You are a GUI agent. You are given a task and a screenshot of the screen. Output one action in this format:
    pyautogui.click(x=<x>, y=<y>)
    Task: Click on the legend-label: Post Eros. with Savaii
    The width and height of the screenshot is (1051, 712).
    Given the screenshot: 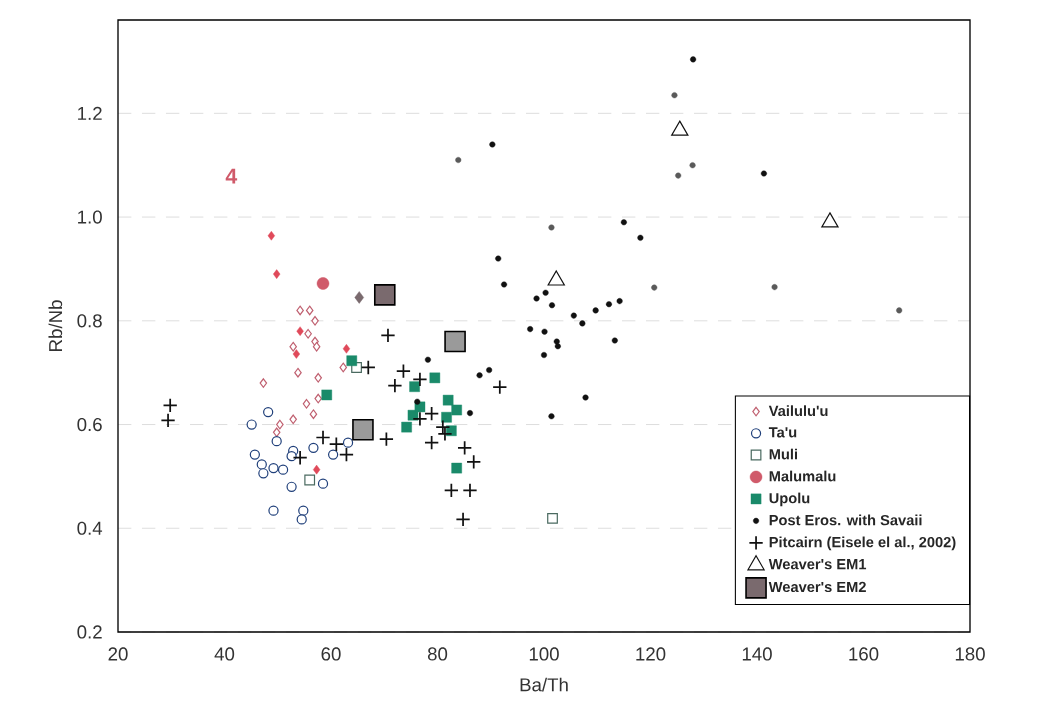 What is the action you would take?
    pyautogui.click(x=845, y=520)
    